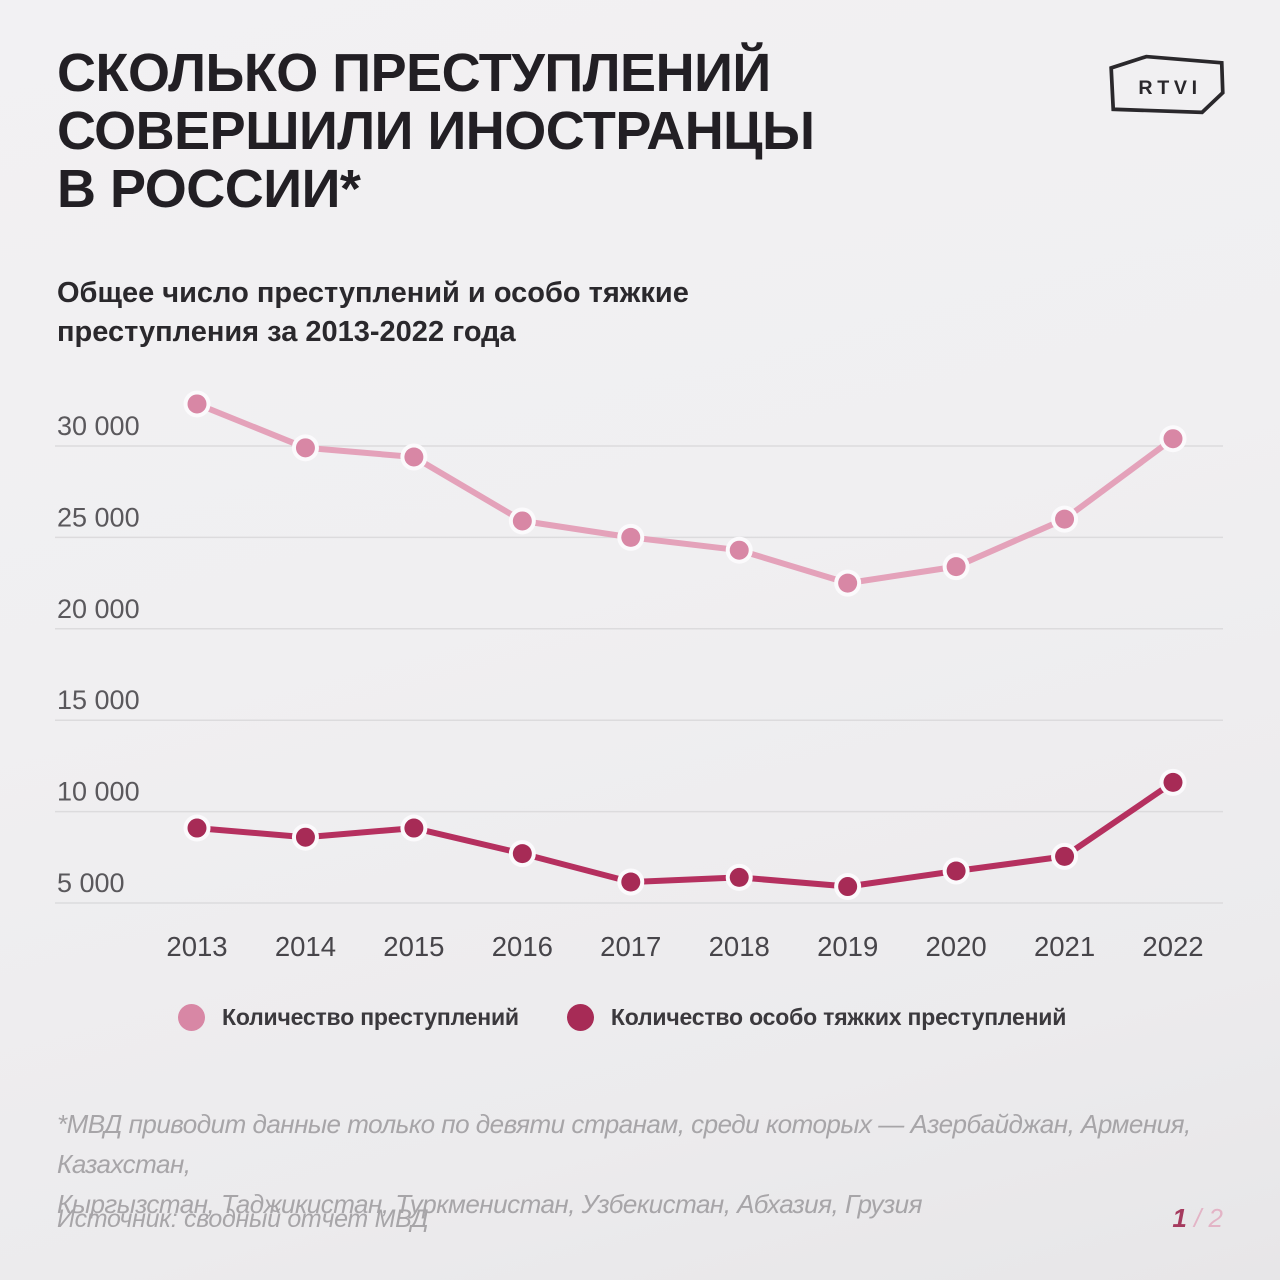 The height and width of the screenshot is (1280, 1280). What do you see at coordinates (640, 1218) in the screenshot?
I see `source-row: Источник: сводный отчет МВД 1 / 2` at bounding box center [640, 1218].